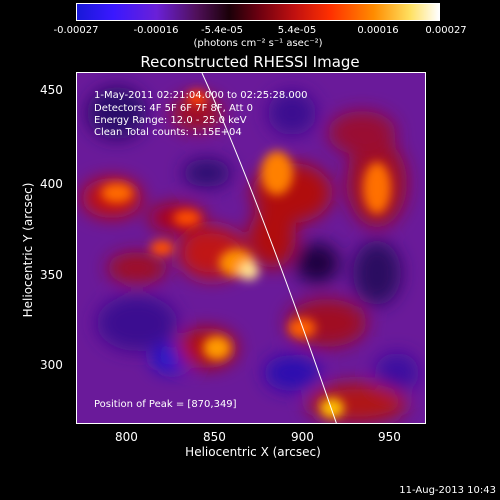 The height and width of the screenshot is (500, 500). I want to click on x-tick-label: 900, so click(302, 437).